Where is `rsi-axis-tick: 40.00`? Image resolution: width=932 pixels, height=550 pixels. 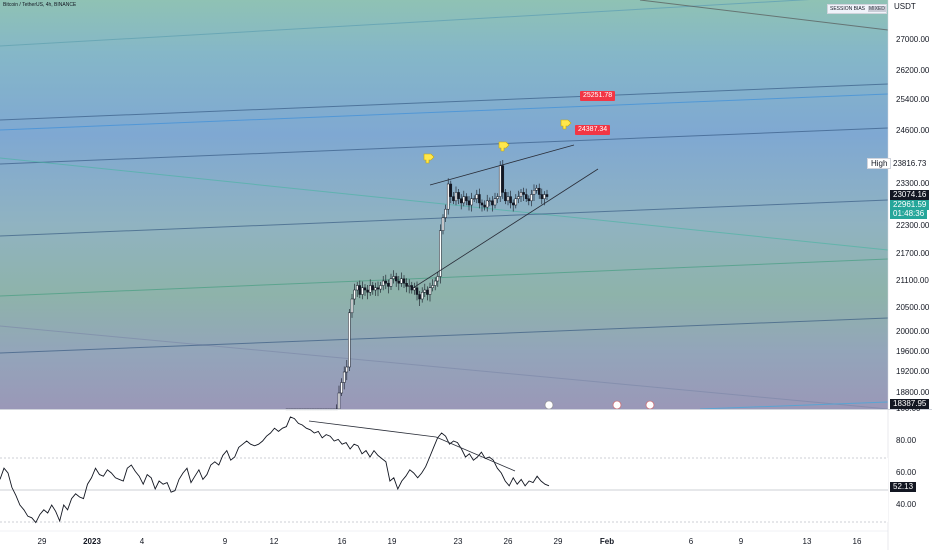
rsi-axis-tick: 40.00 is located at coordinates (906, 504).